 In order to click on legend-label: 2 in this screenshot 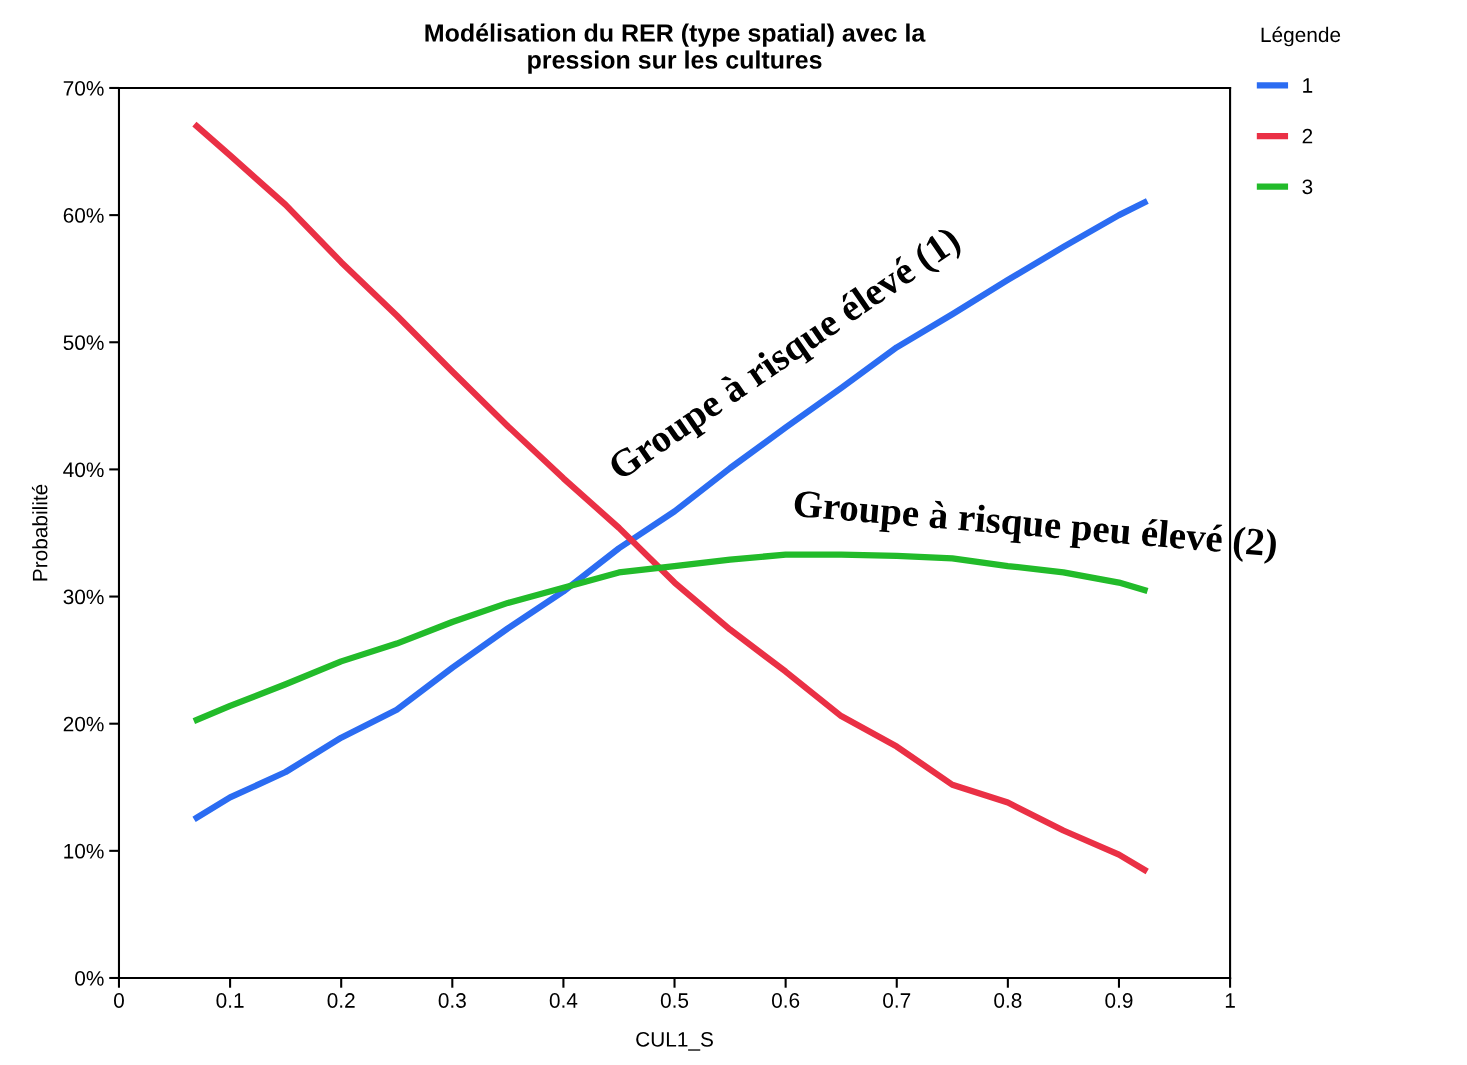, I will do `click(1307, 136)`.